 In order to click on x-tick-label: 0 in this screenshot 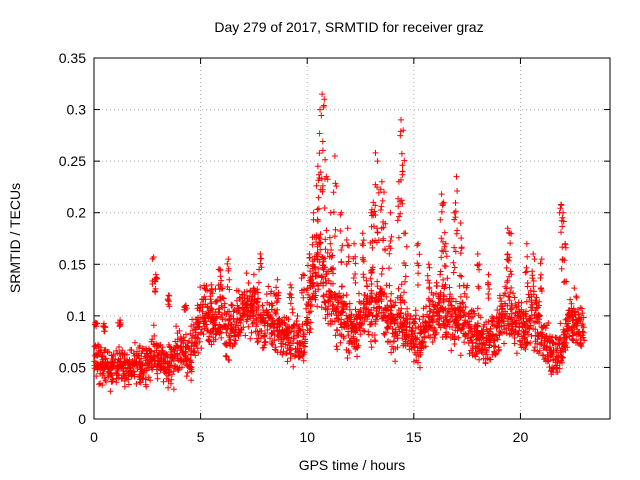, I will do `click(94, 437)`.